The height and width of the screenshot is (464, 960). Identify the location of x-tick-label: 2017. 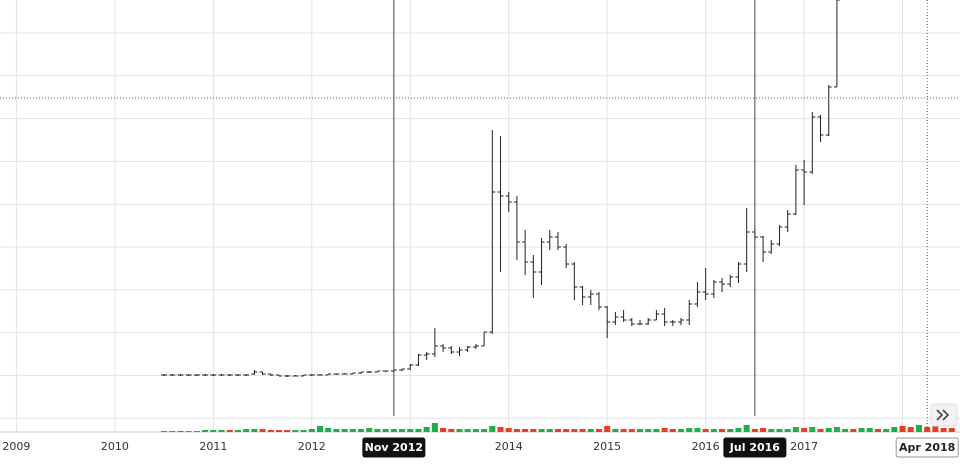
(804, 446).